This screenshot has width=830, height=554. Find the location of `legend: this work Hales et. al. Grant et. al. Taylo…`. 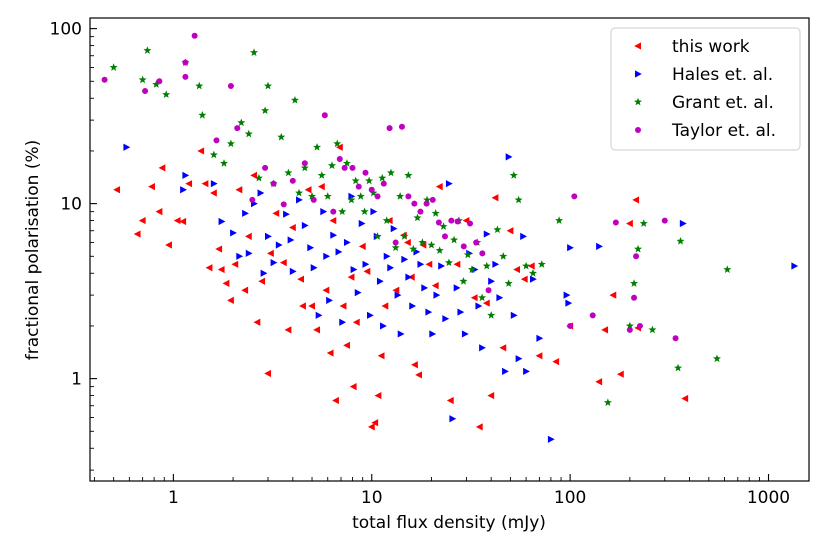

legend: this work Hales et. al. Grant et. al. Taylo… is located at coordinates (705, 89).